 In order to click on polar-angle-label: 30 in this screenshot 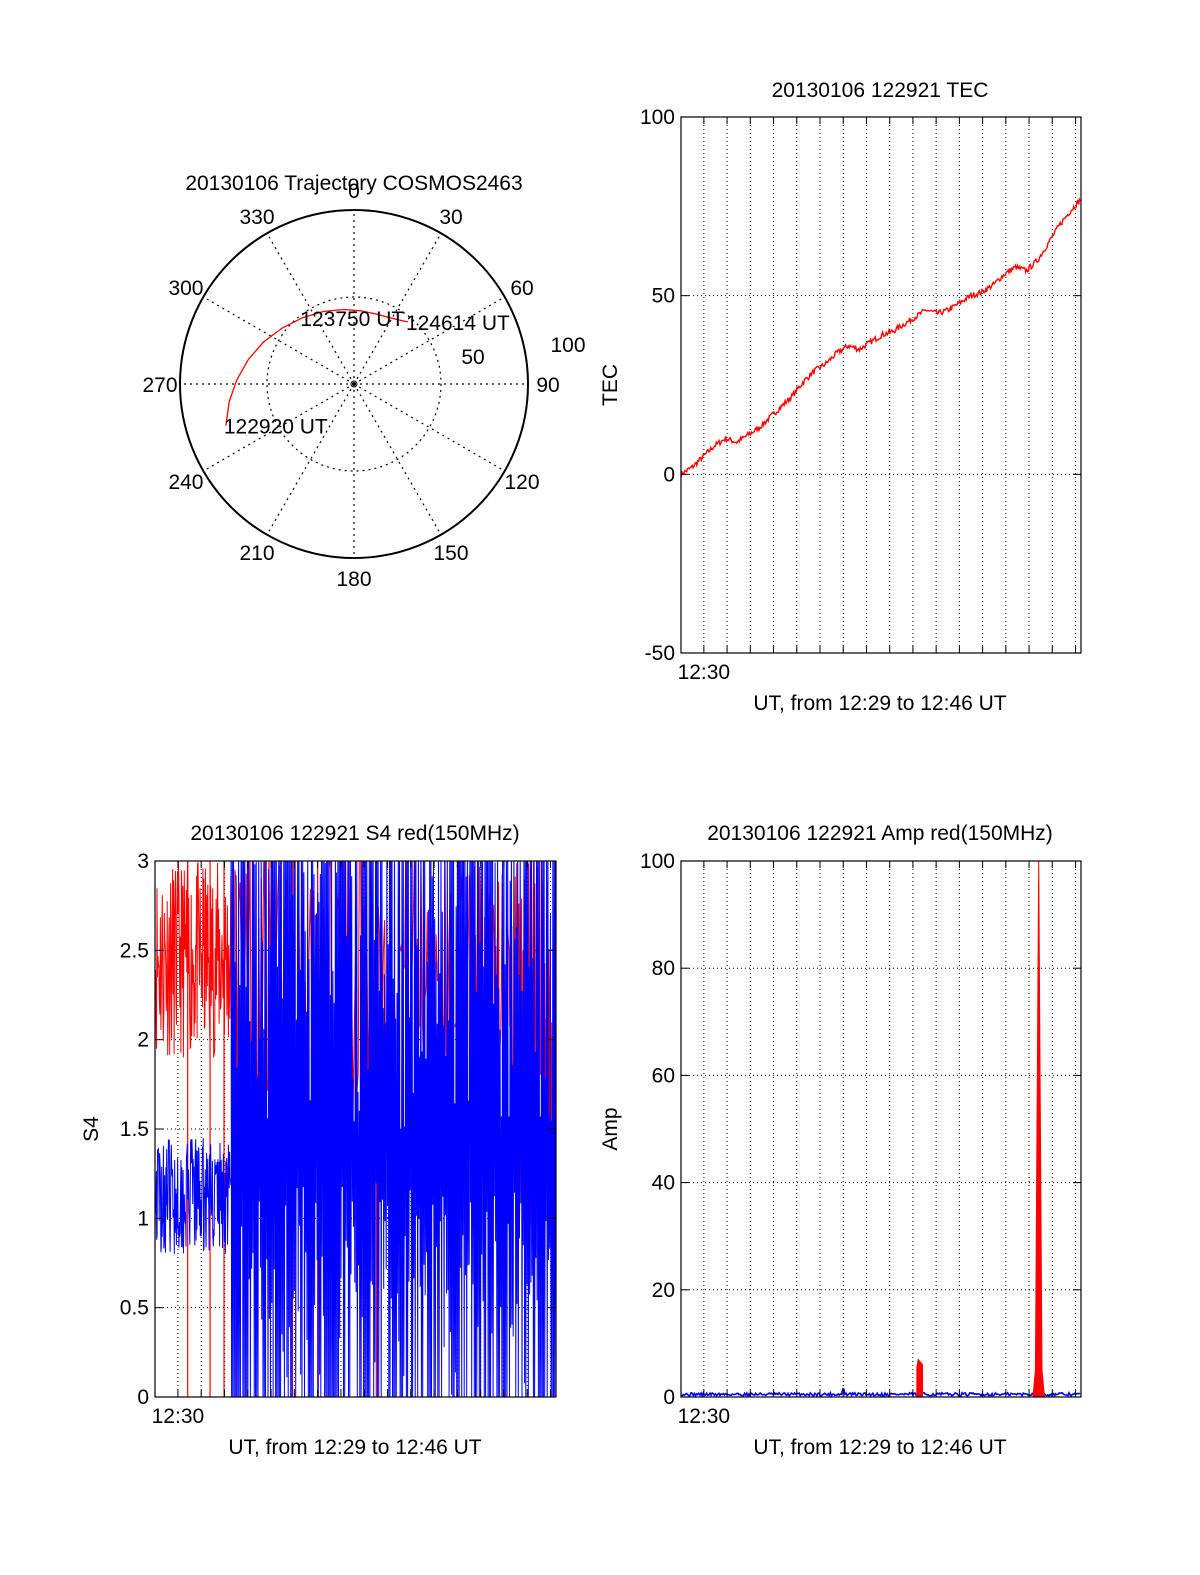, I will do `click(450, 217)`.